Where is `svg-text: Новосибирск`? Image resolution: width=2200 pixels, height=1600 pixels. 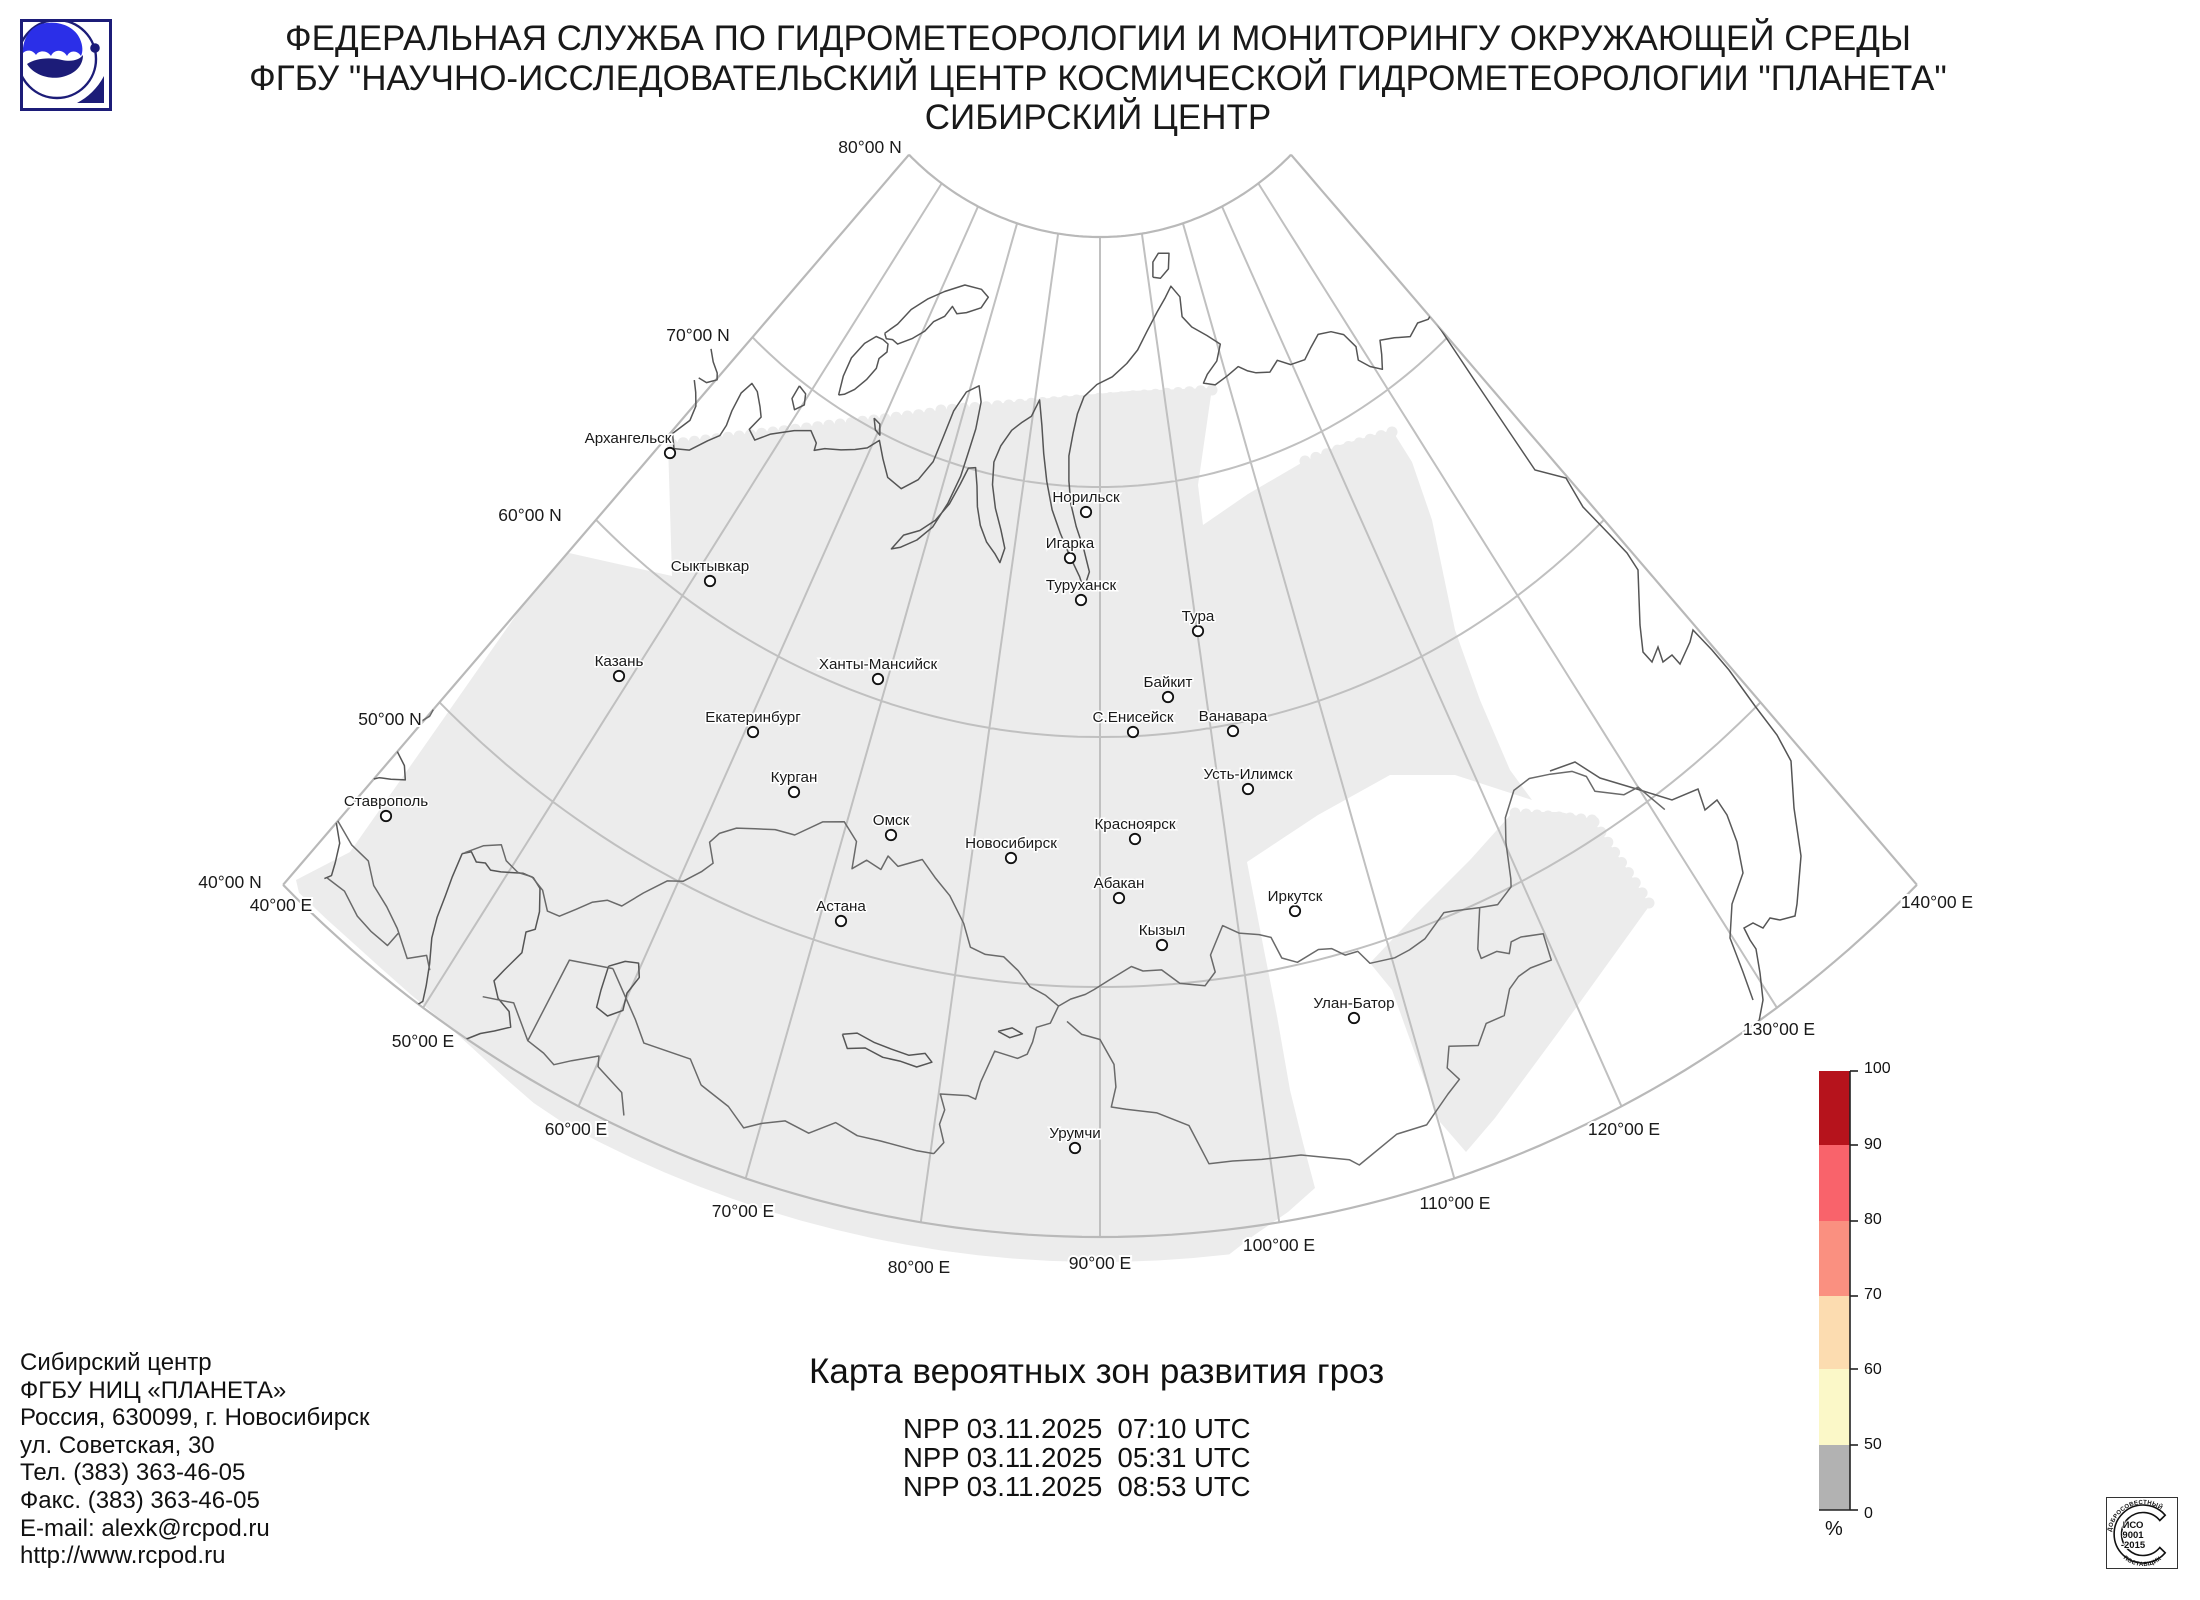 svg-text: Новосибирск is located at coordinates (1011, 843).